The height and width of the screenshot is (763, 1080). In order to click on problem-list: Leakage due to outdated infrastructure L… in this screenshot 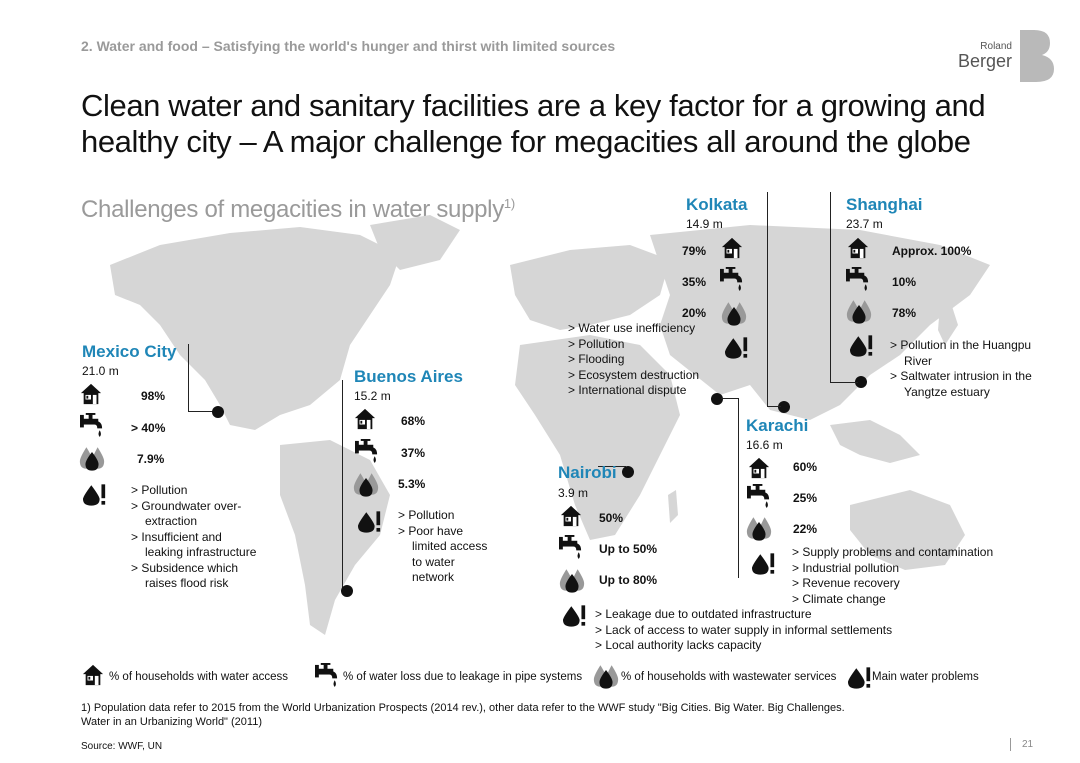, I will do `click(765, 630)`.